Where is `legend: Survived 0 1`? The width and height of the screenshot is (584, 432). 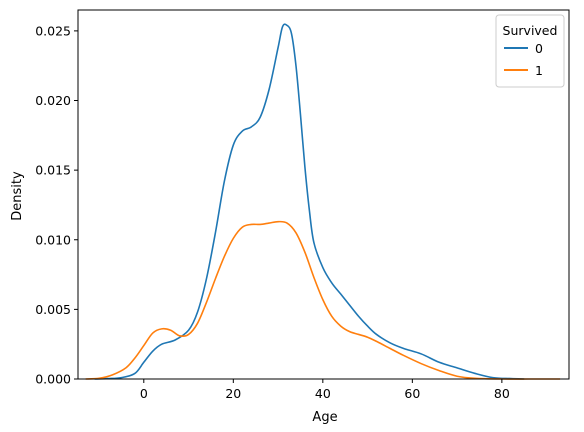 legend: Survived 0 1 is located at coordinates (530, 51).